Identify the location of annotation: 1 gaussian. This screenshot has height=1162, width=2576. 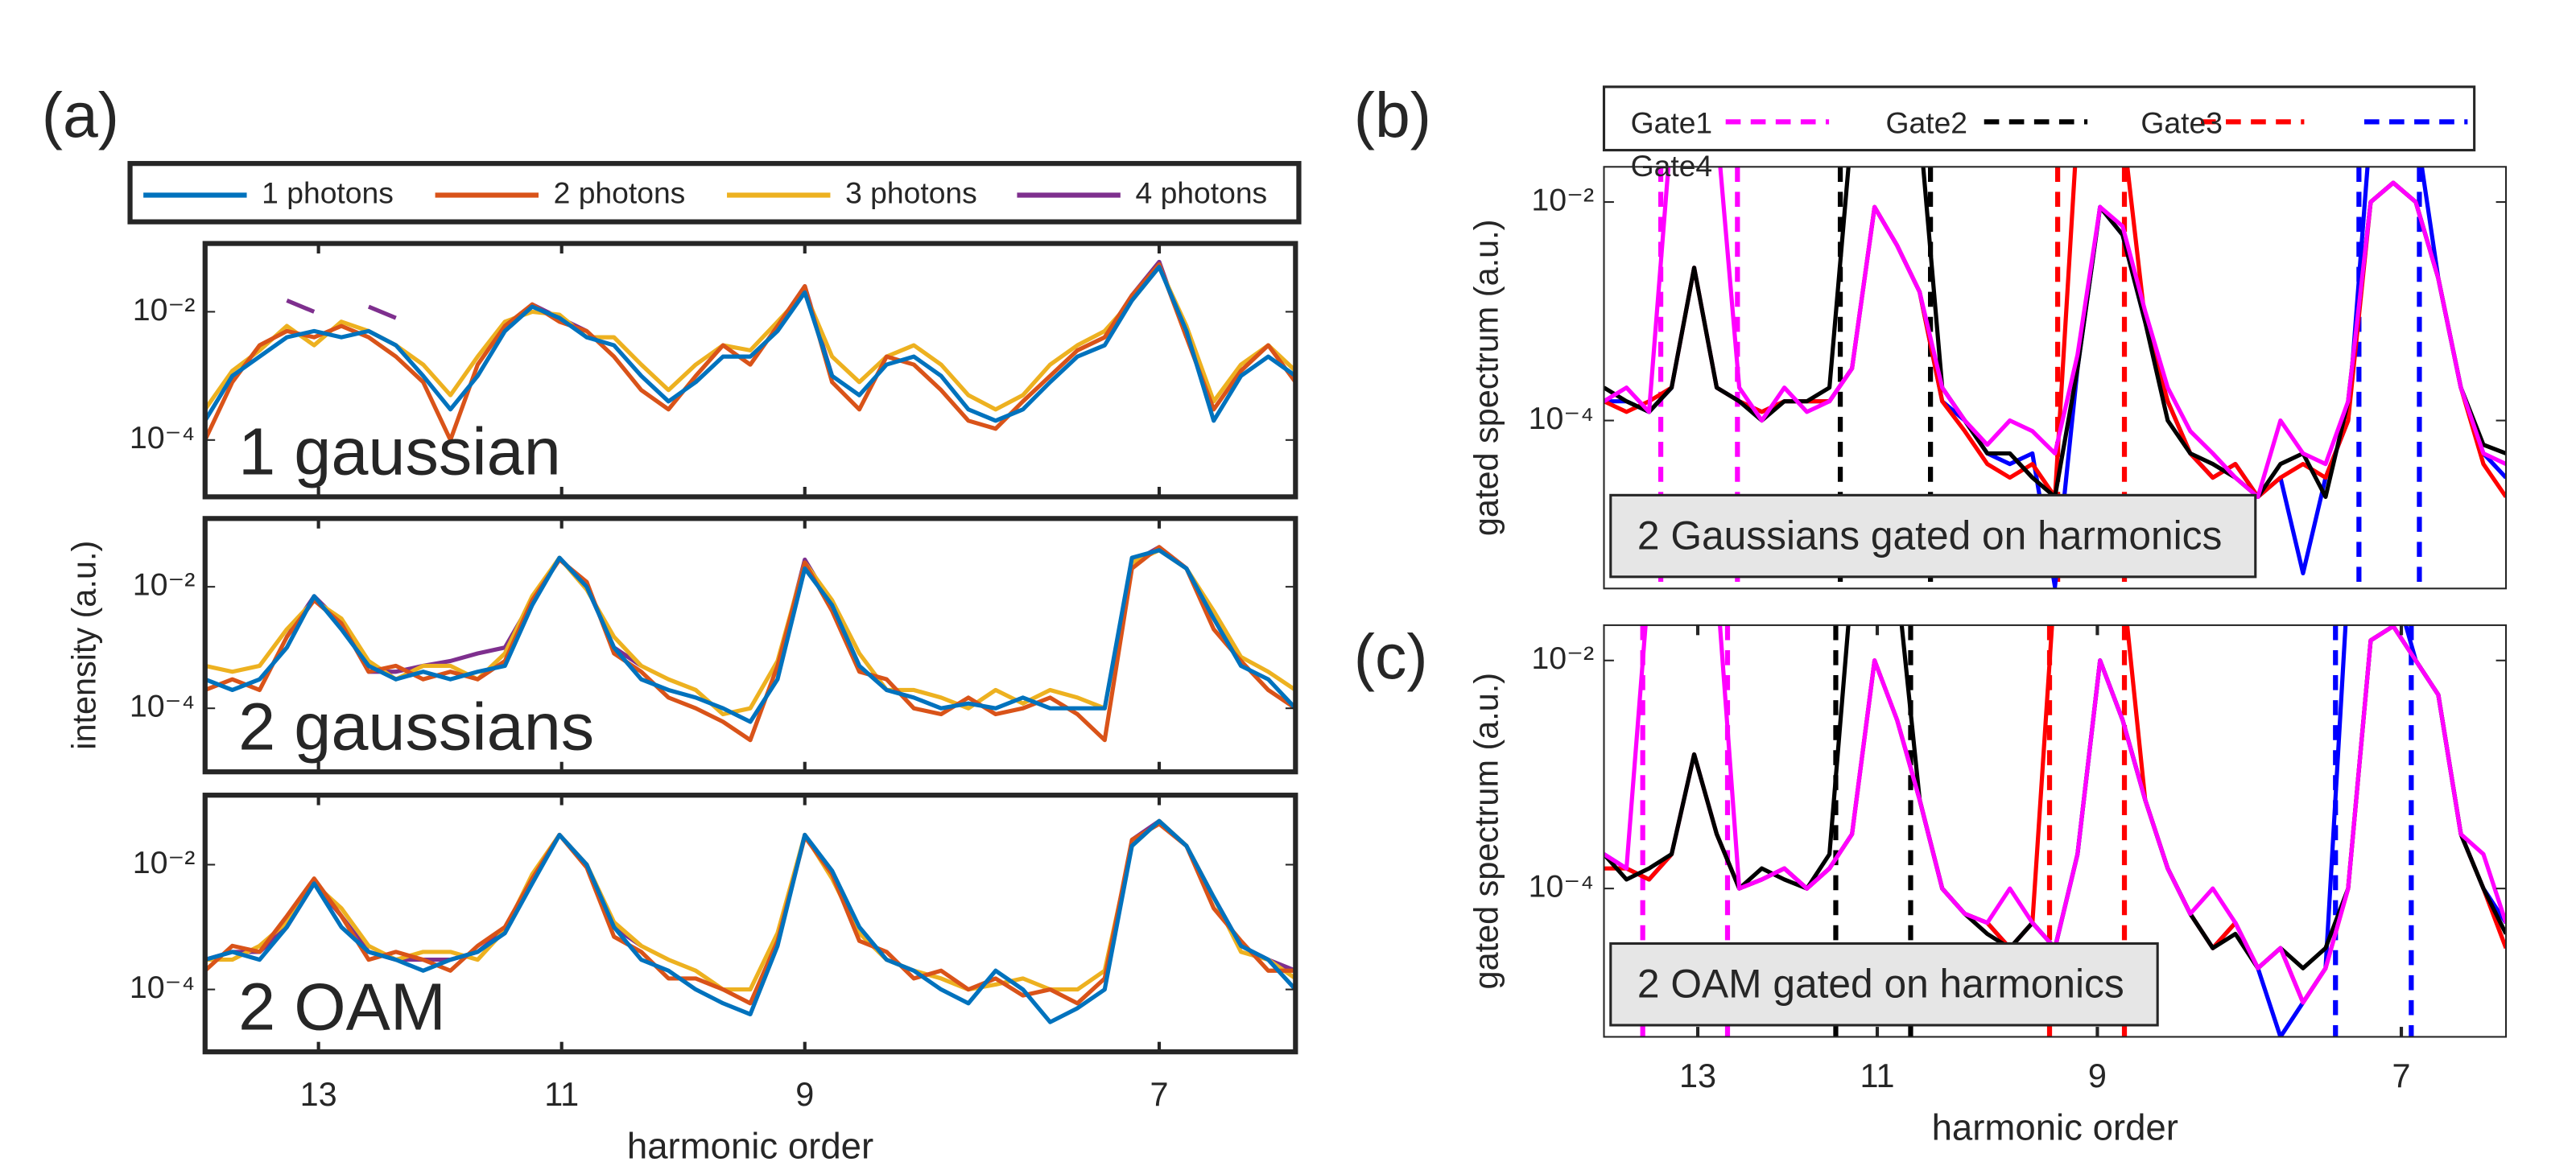
(399, 451).